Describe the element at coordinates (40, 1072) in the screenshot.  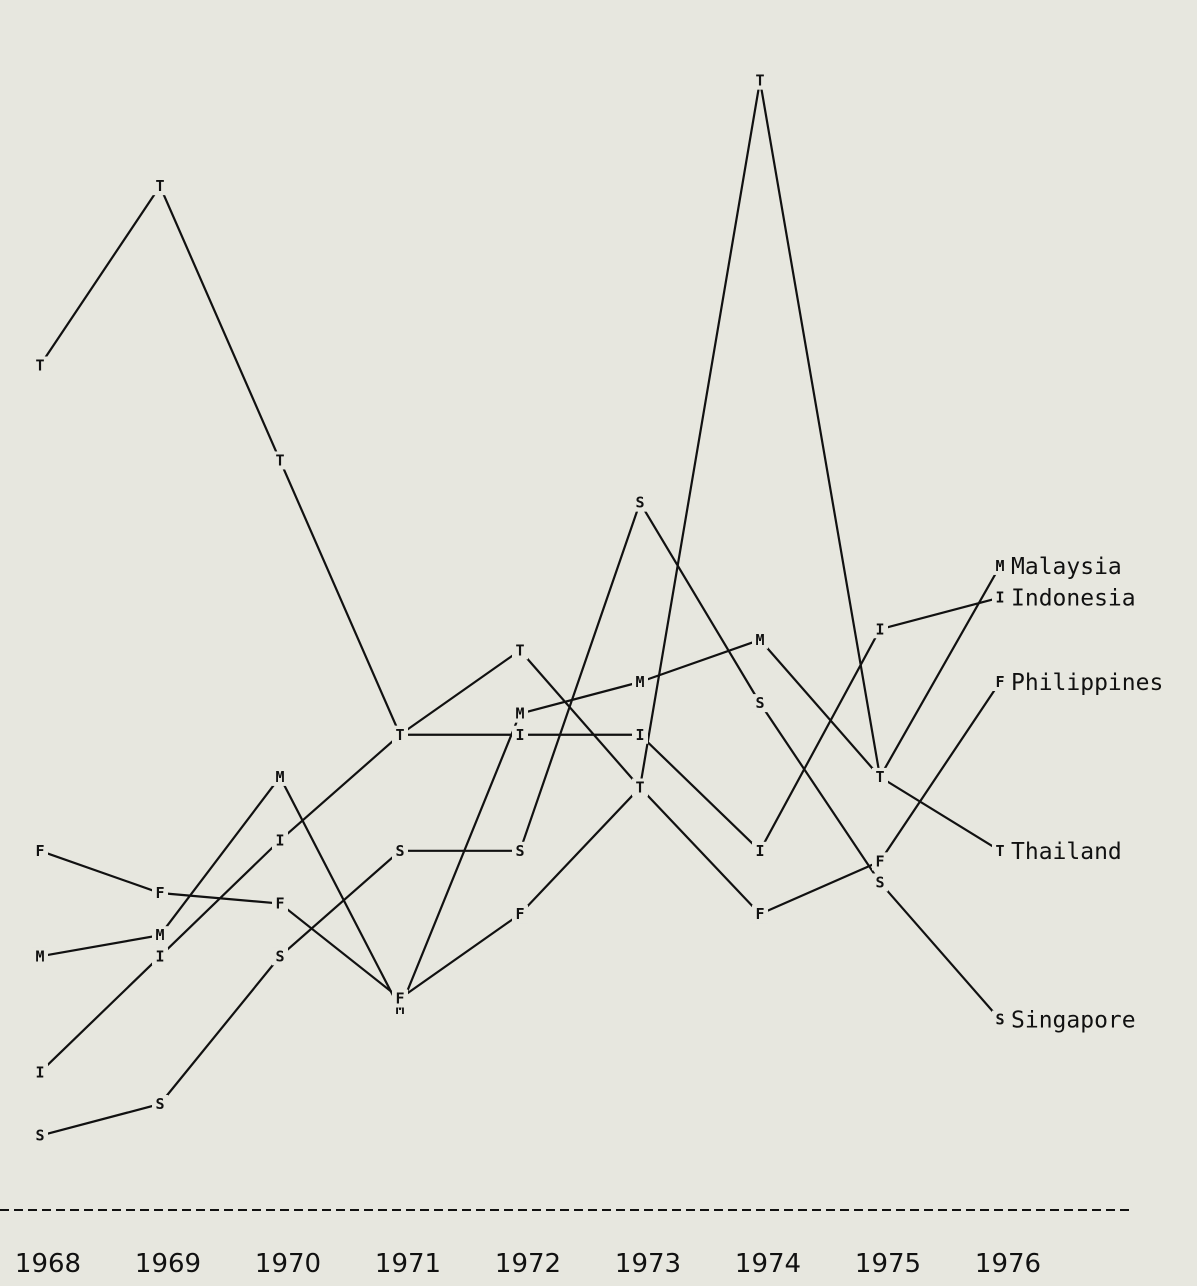
I see `data-point-indonesia-1968: I` at that location.